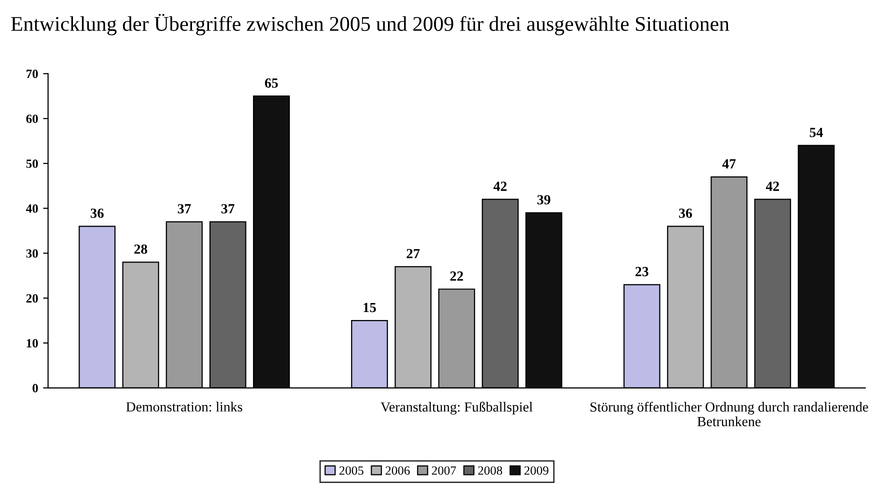 Image resolution: width=874 pixels, height=491 pixels. What do you see at coordinates (32, 74) in the screenshot?
I see `y-tick-label: 70` at bounding box center [32, 74].